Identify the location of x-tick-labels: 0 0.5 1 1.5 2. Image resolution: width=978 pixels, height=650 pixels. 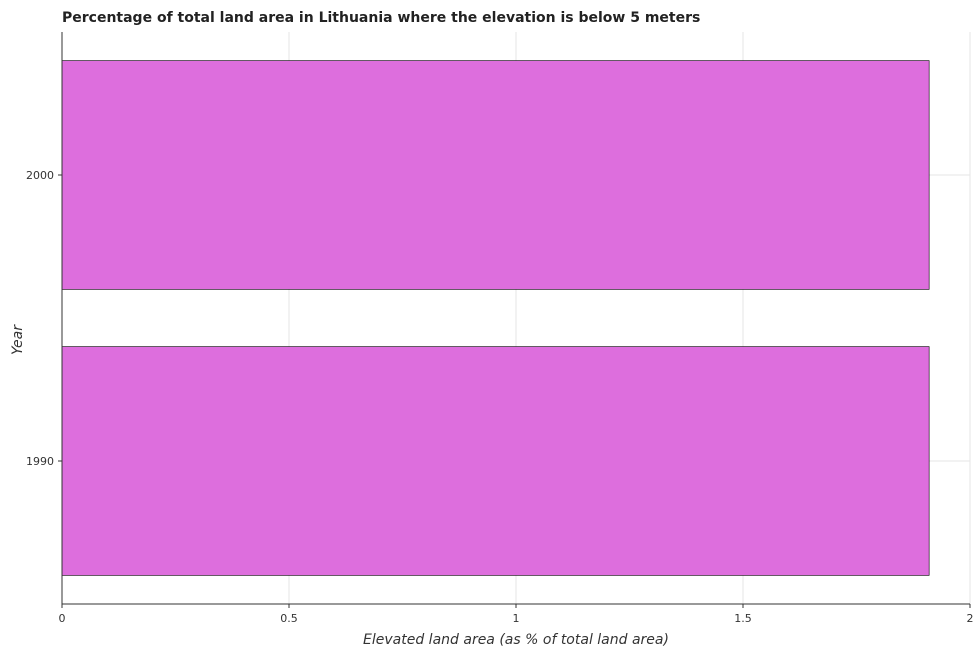
(516, 618).